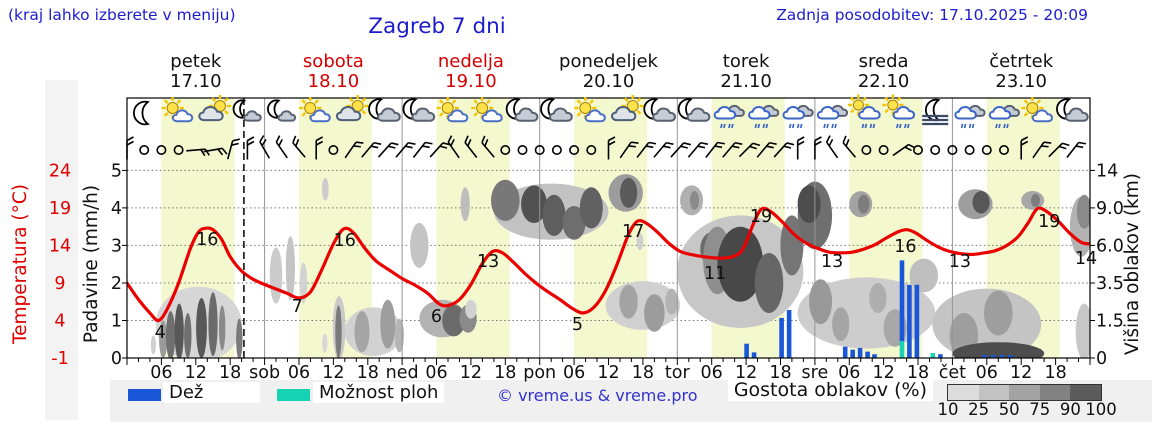 The height and width of the screenshot is (443, 1152). What do you see at coordinates (979, 409) in the screenshot?
I see `density-tick-label: 25` at bounding box center [979, 409].